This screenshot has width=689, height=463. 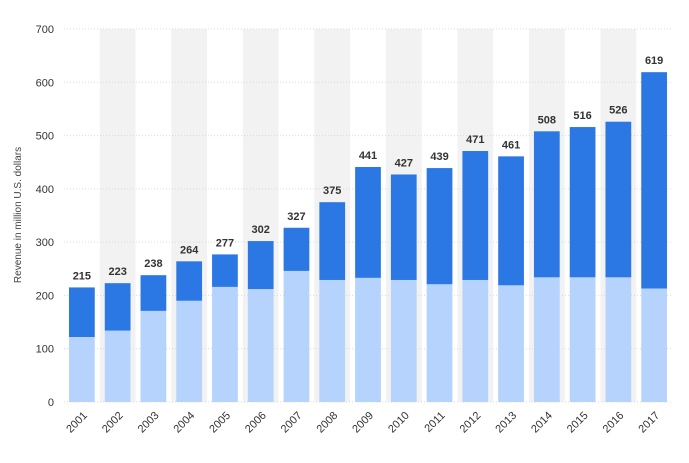 What do you see at coordinates (332, 191) in the screenshot?
I see `data-label: 375` at bounding box center [332, 191].